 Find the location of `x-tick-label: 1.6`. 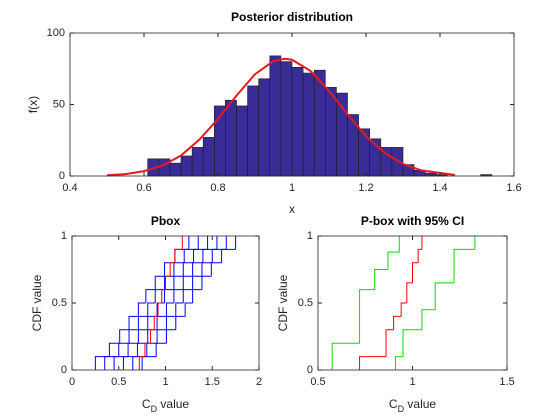

x-tick-label: 1.6 is located at coordinates (513, 188).